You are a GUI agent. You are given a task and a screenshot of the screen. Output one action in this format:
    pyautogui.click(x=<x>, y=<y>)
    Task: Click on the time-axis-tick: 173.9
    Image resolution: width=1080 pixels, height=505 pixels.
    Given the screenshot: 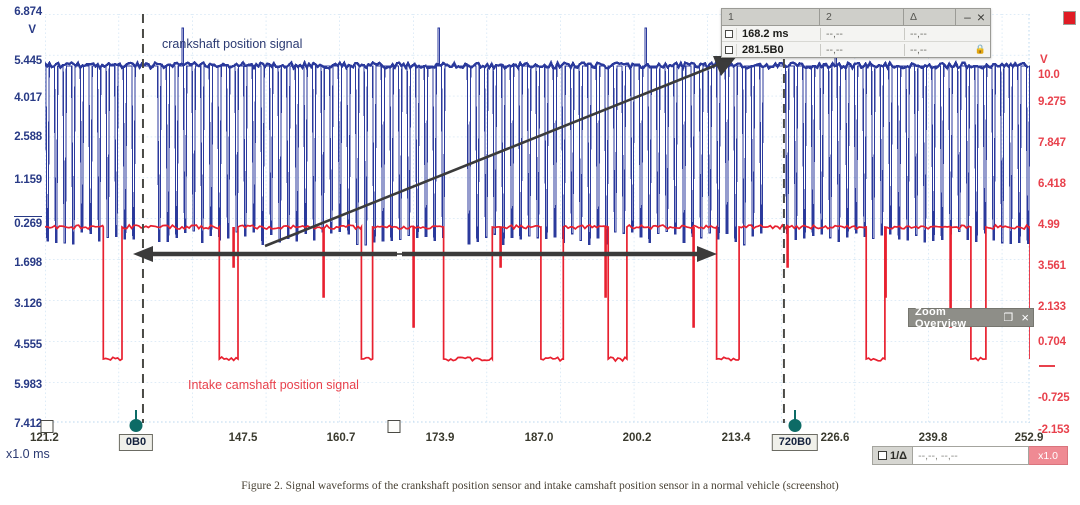 What is the action you would take?
    pyautogui.click(x=440, y=438)
    